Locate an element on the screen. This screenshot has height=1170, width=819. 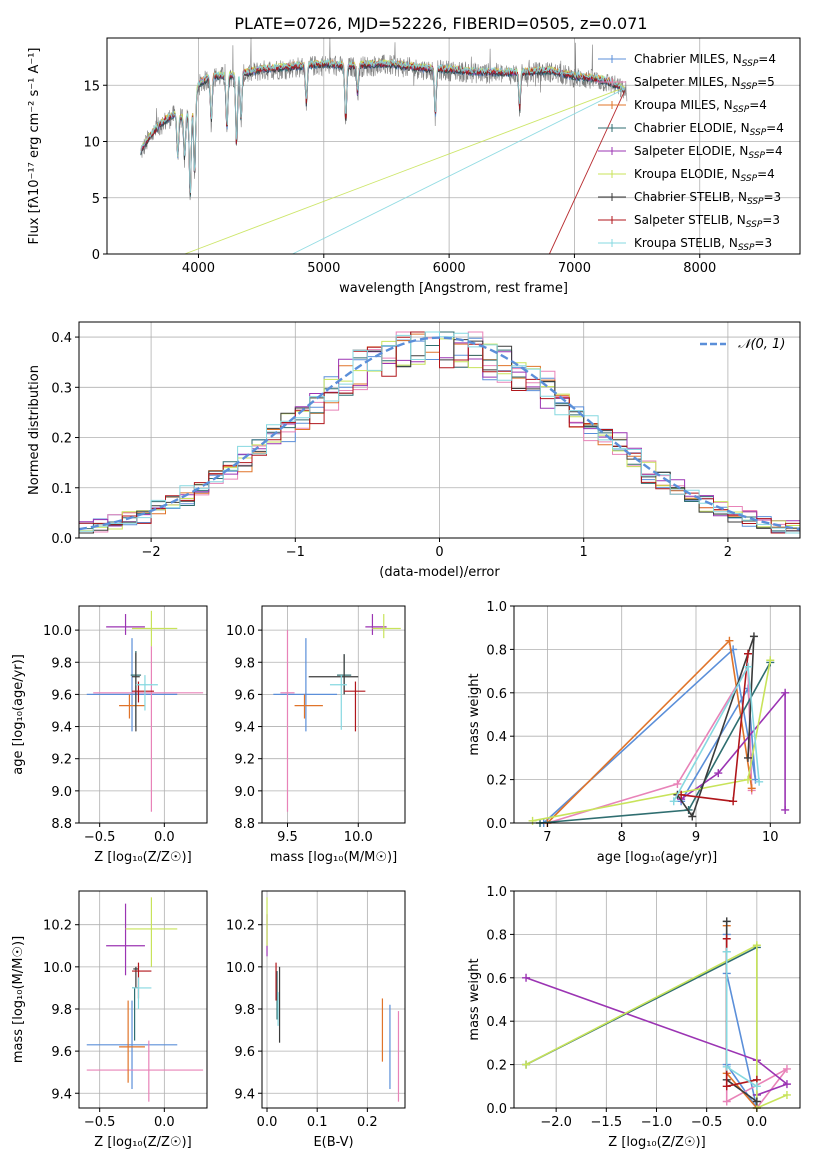
legend-value: =5 is located at coordinates (766, 82).